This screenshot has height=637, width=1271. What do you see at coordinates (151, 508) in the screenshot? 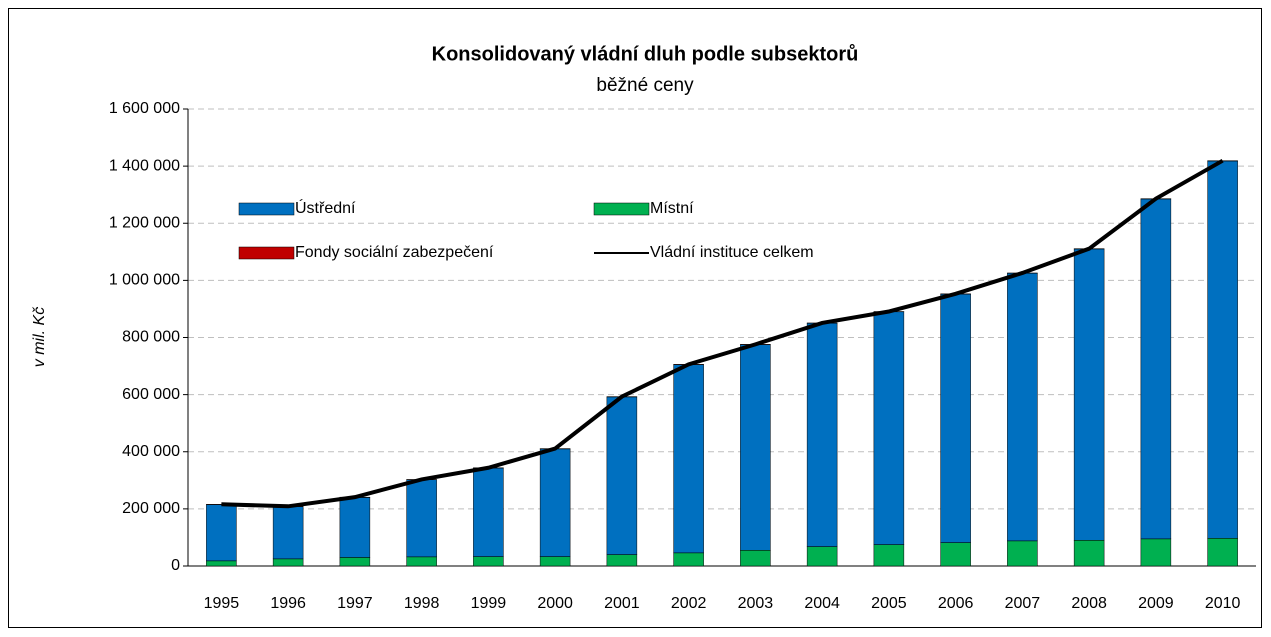
I see `y-tick-label: 200 000` at bounding box center [151, 508].